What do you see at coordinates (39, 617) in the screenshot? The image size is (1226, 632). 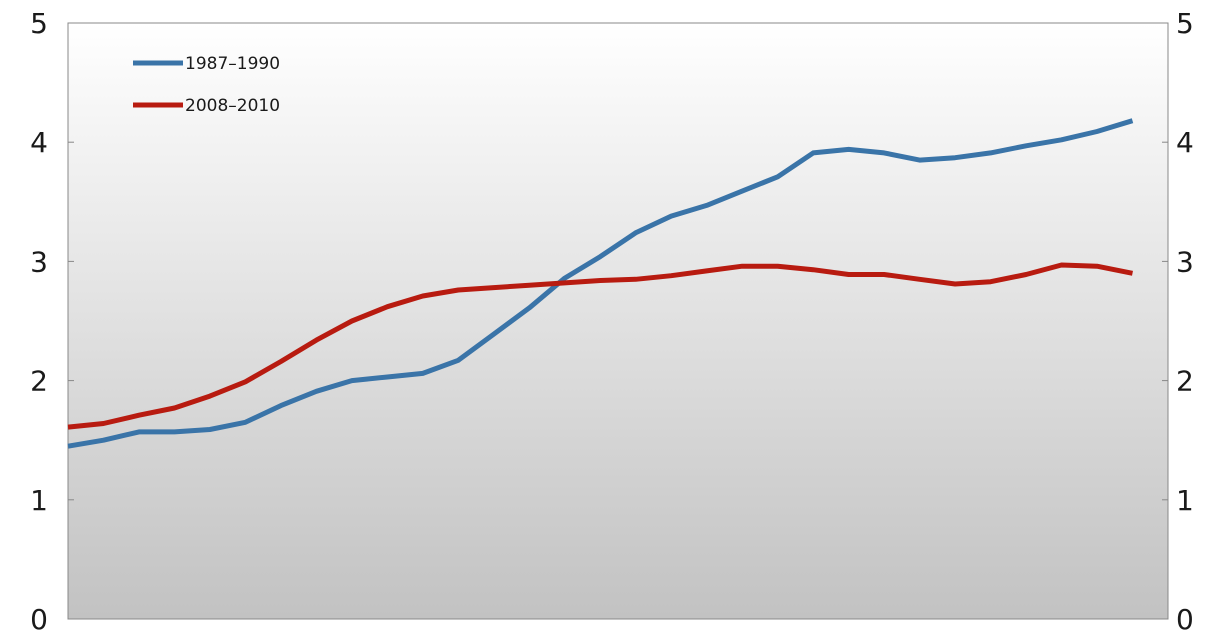 I see `left-tick-label: 0` at bounding box center [39, 617].